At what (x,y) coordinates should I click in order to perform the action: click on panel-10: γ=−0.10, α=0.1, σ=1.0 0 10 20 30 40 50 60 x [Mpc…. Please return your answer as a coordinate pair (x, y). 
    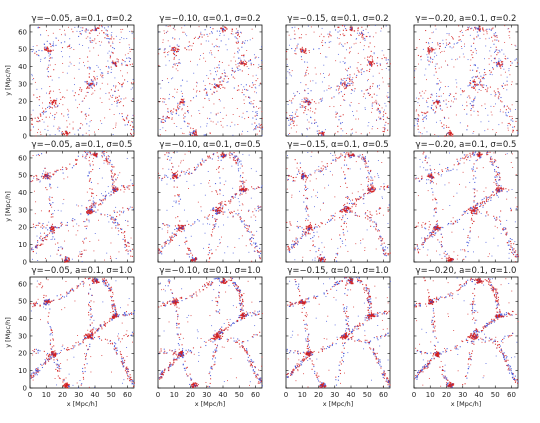
    Looking at the image, I should click on (209, 337).